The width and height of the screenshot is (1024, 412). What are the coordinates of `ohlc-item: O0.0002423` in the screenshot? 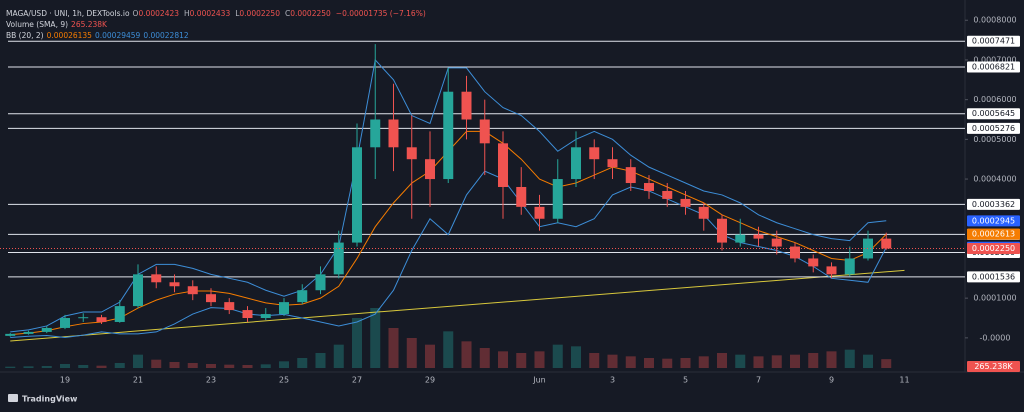 It's located at (157, 13).